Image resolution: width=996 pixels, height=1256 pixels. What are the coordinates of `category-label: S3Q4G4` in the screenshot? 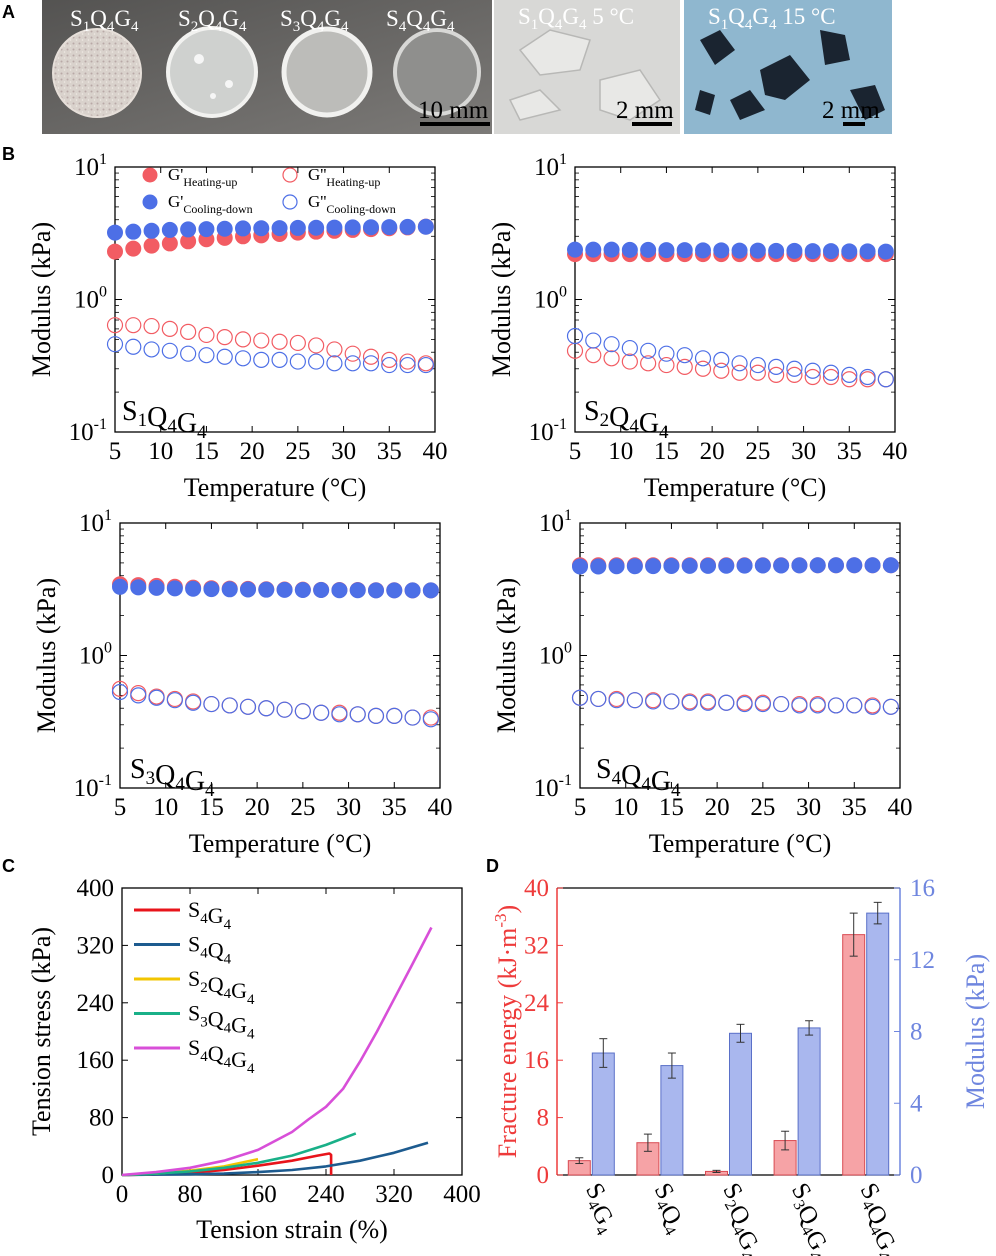 It's located at (809, 1217).